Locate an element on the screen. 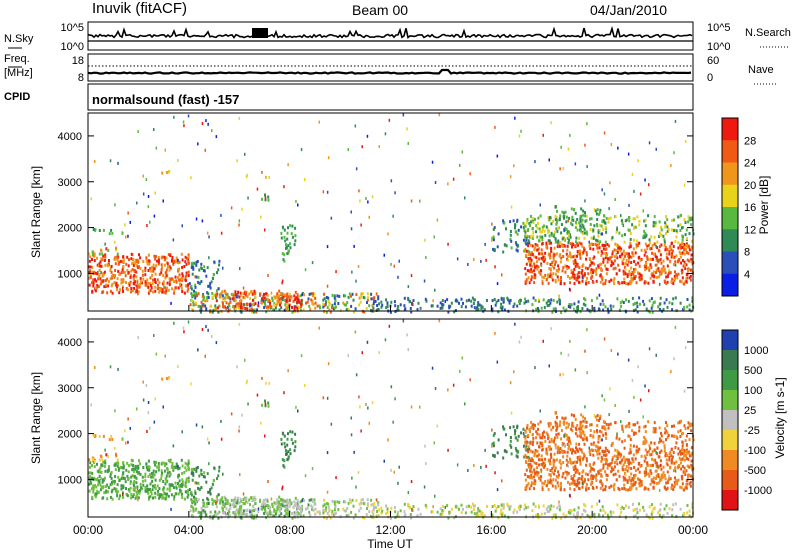 Image resolution: width=800 pixels, height=554 pixels. ytick-label: 1000 is located at coordinates (70, 274).